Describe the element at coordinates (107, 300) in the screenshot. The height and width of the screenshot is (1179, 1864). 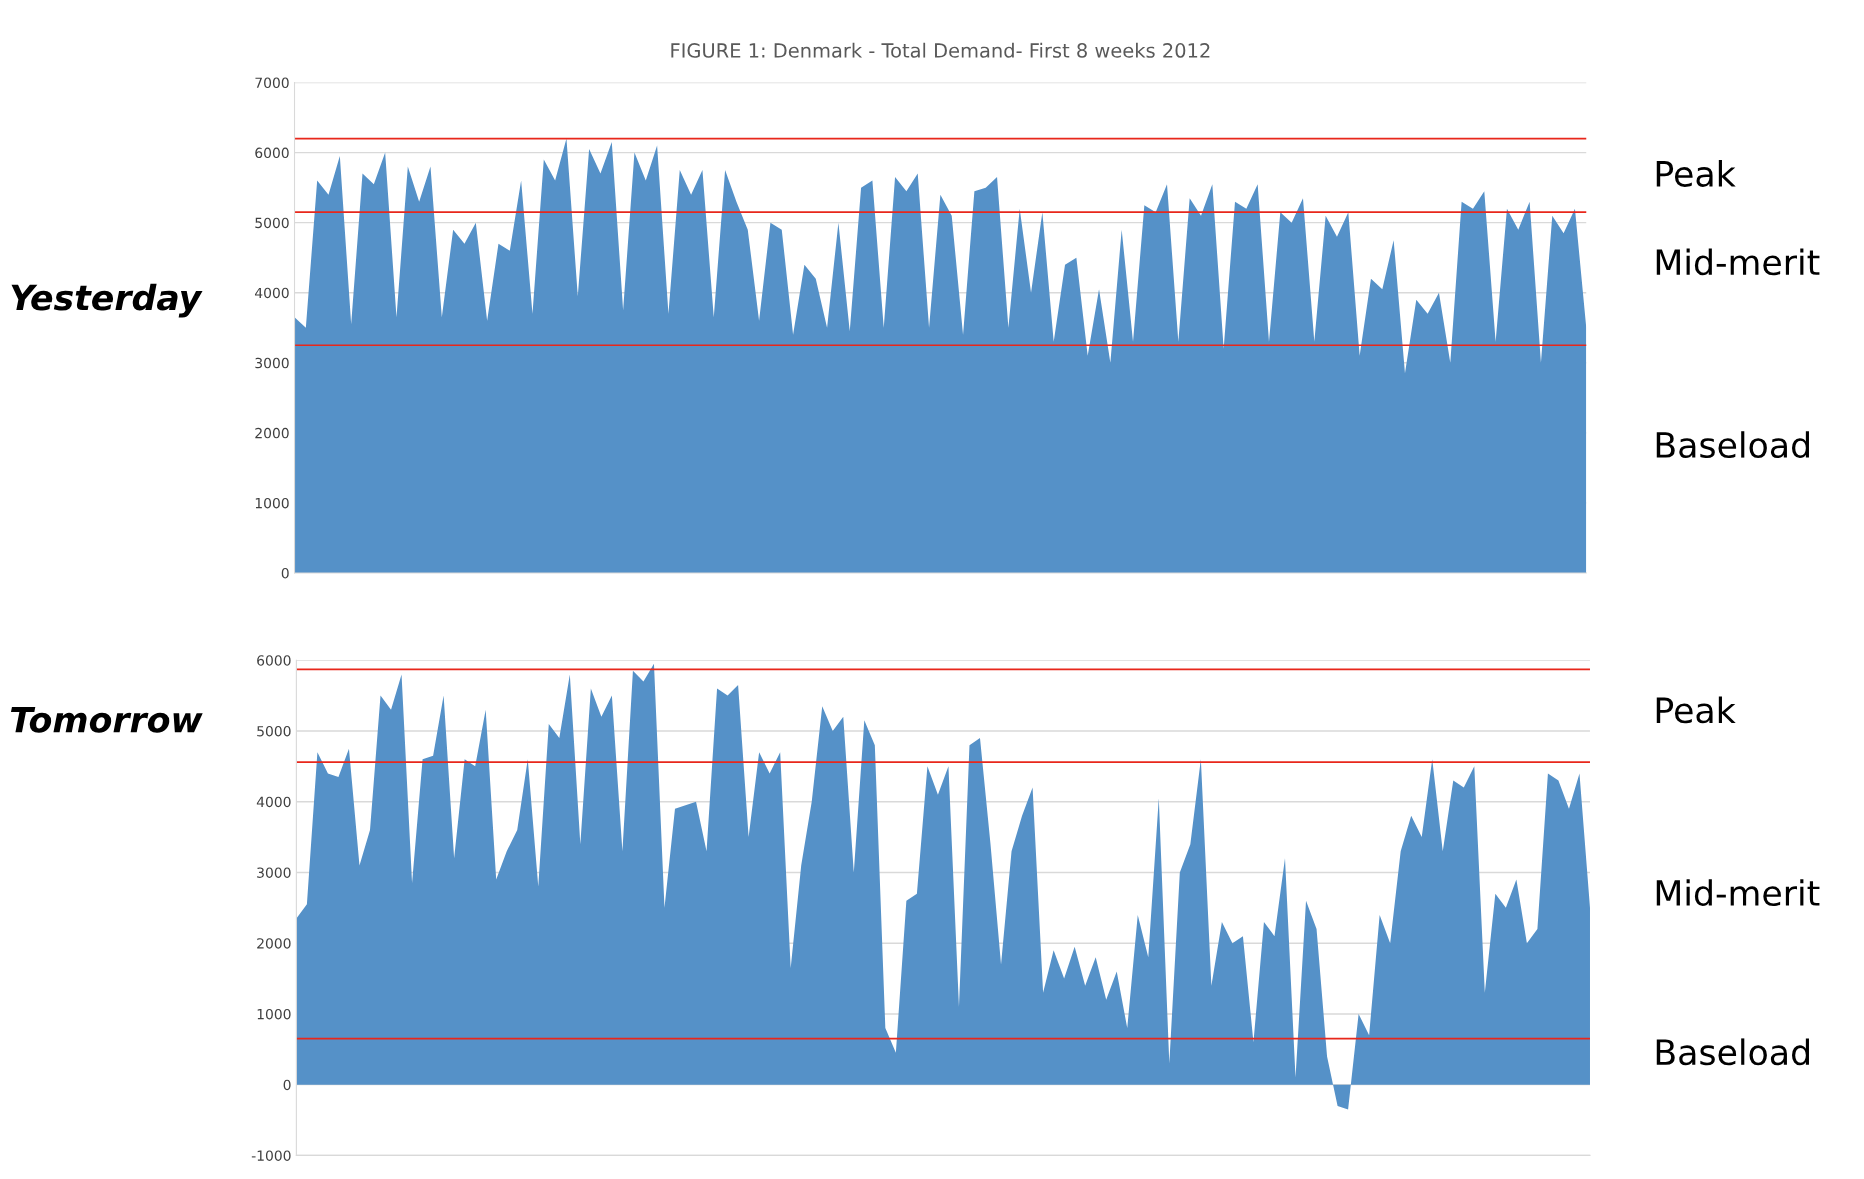
I see `text: Yesterday` at that location.